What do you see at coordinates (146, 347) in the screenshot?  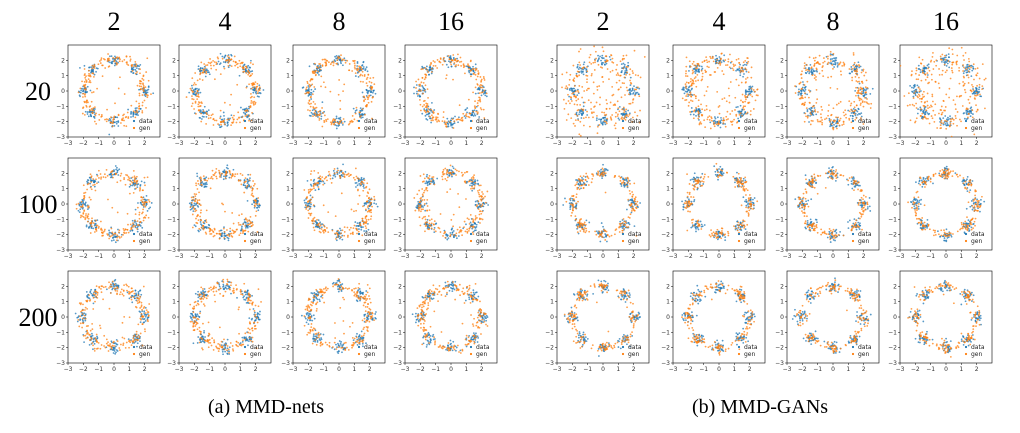 I see `legend-label: data` at bounding box center [146, 347].